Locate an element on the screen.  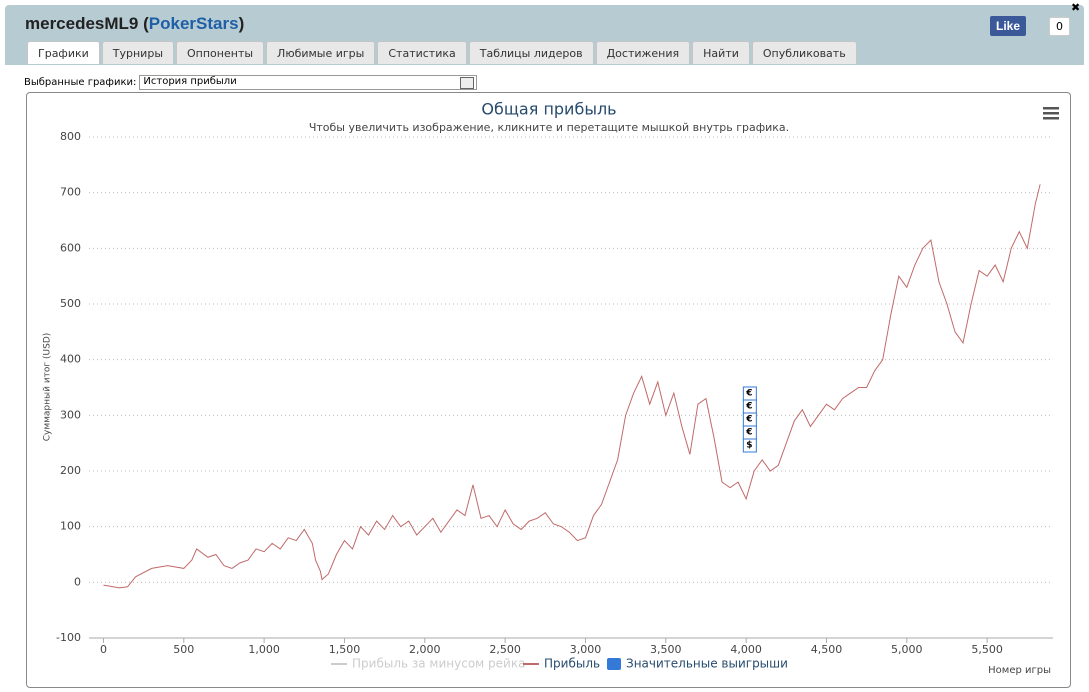
tab: Достижения is located at coordinates (643, 52).